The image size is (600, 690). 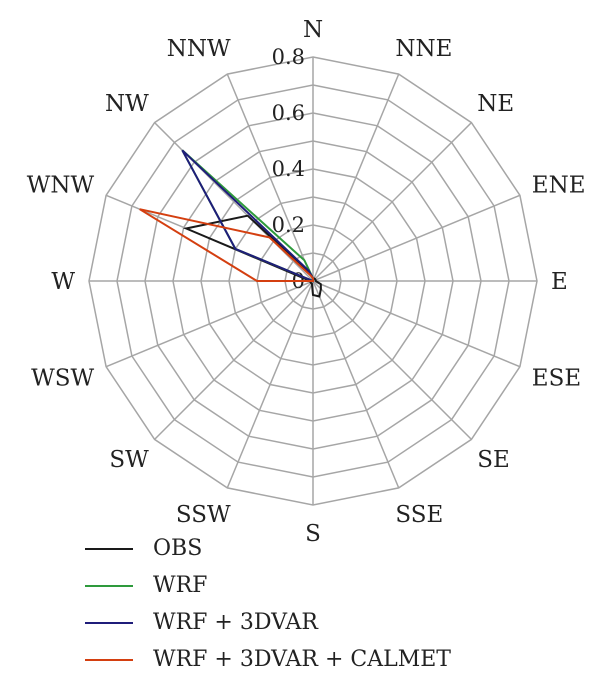 What do you see at coordinates (109, 659) in the screenshot?
I see `legend-swatch-wrf-3dvar-calmet` at bounding box center [109, 659].